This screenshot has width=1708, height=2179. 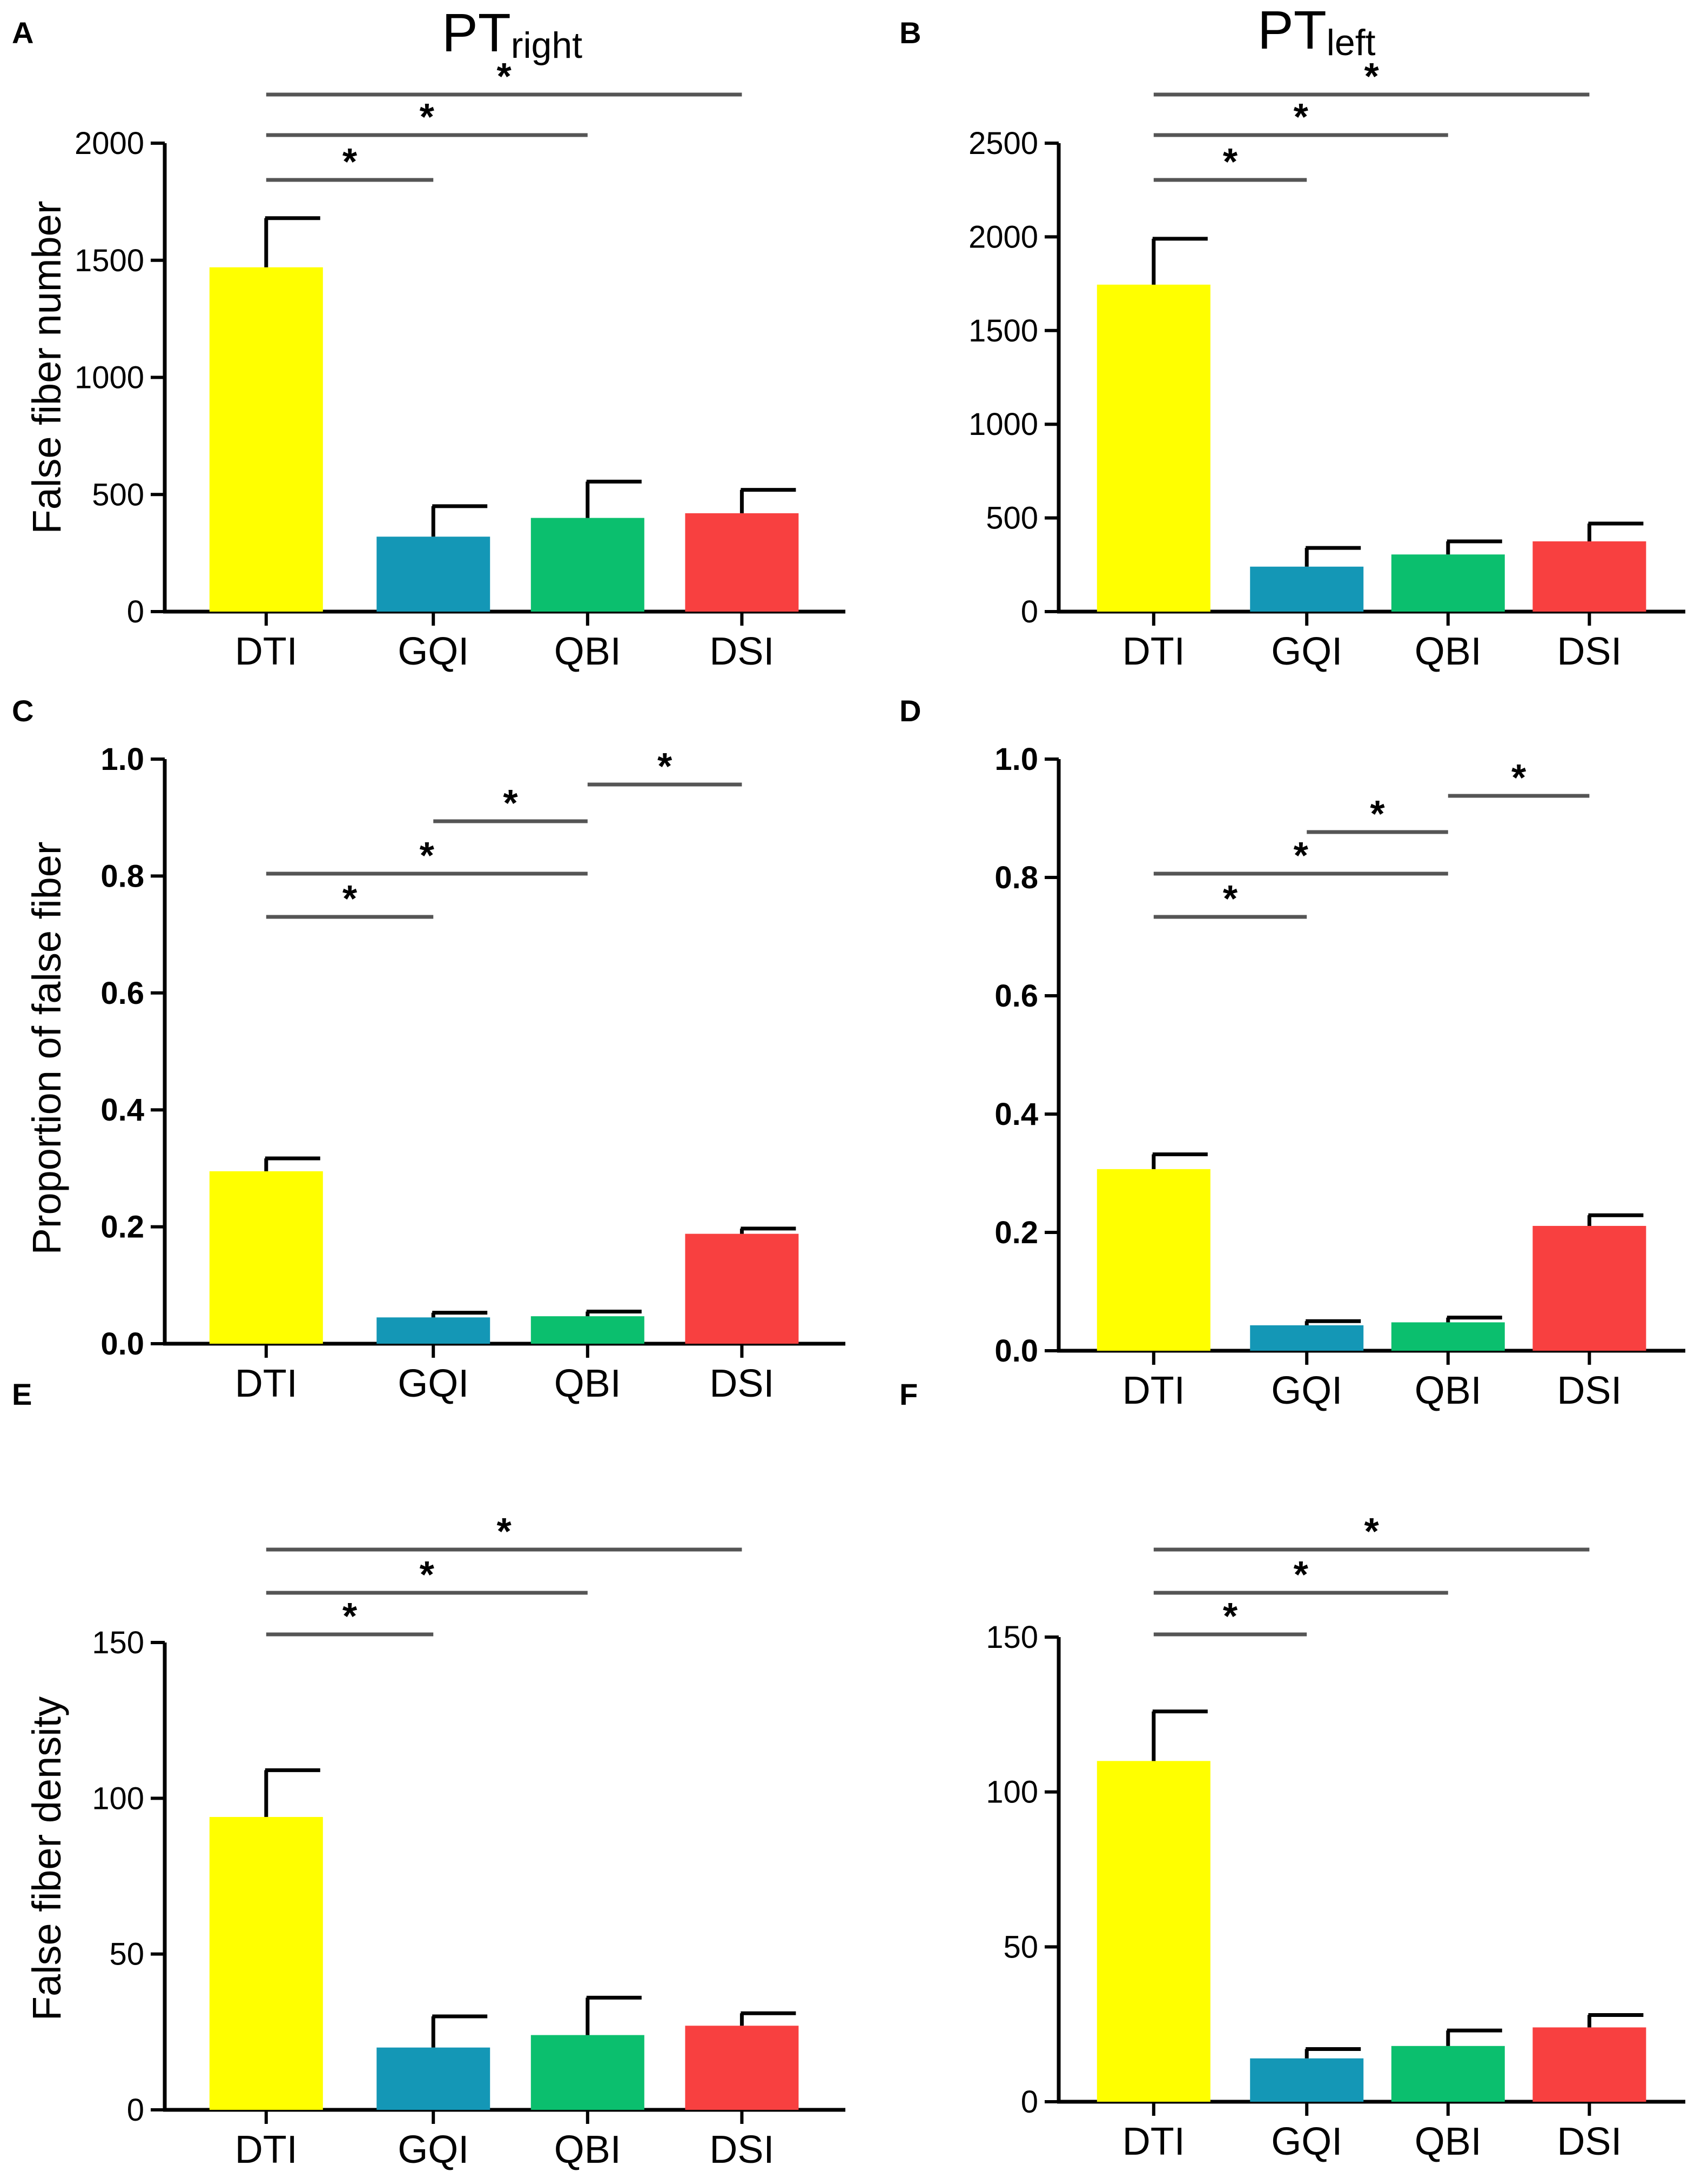 I want to click on chart-panel-c: 0.0 0.2 0.4 0.6 0.8 1.0 DTI GQI QBI DSI * * * *, so click(x=472, y=1073).